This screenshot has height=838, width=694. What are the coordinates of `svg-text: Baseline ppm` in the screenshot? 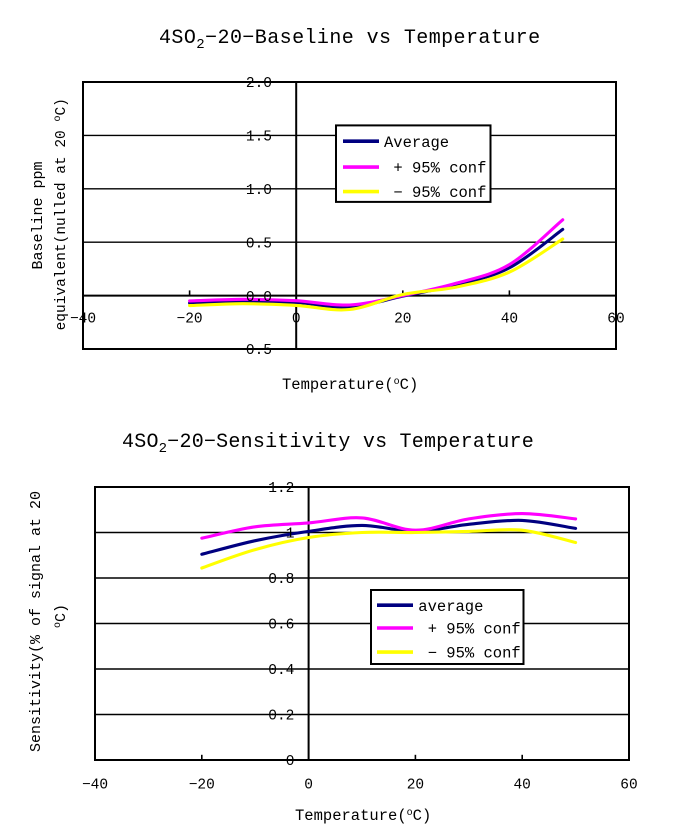 It's located at (38, 215).